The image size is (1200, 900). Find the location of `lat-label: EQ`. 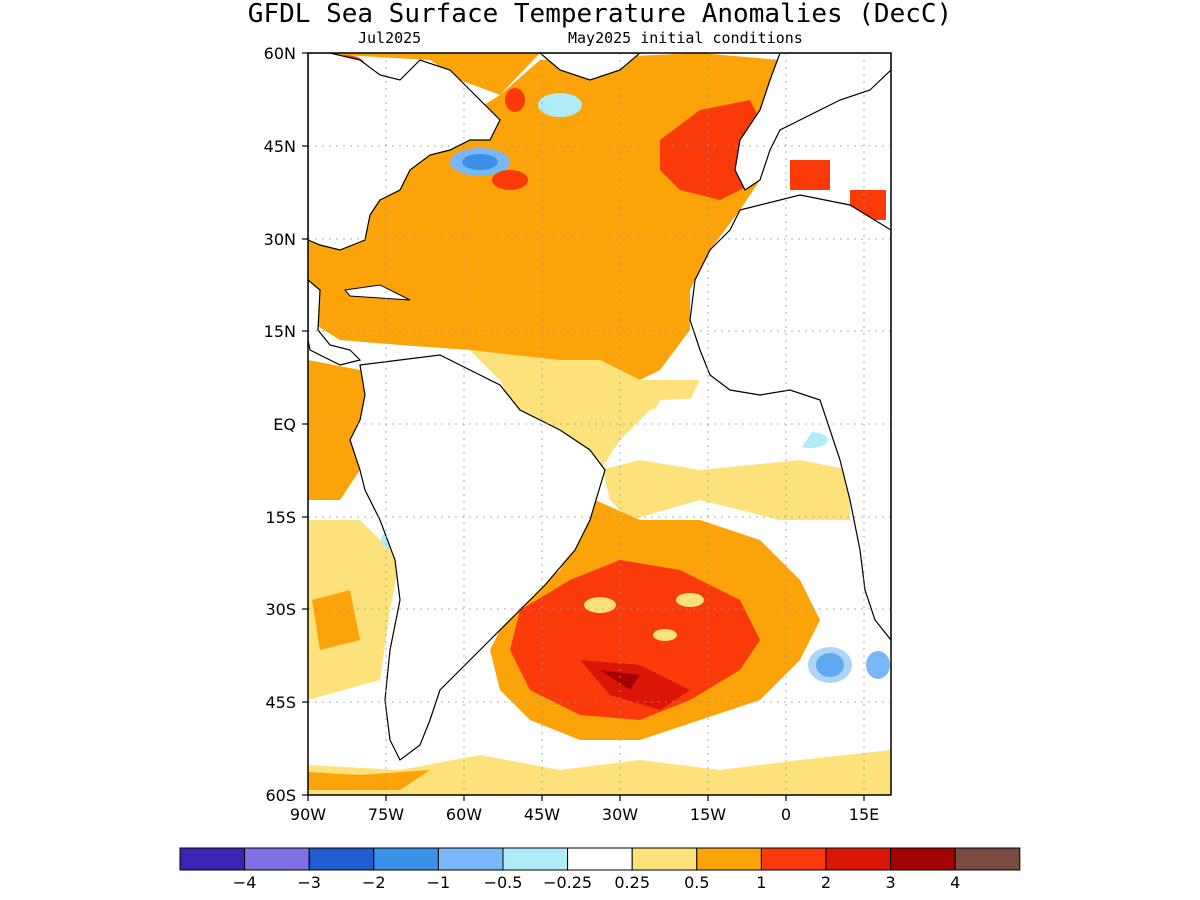

lat-label: EQ is located at coordinates (284, 424).